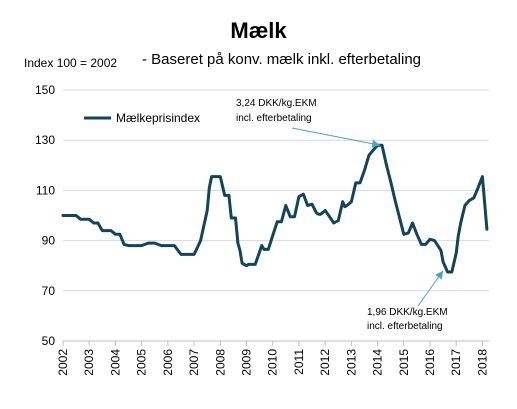 Image resolution: width=517 pixels, height=409 pixels. Describe the element at coordinates (325, 362) in the screenshot. I see `x-tick-label: 2012` at that location.